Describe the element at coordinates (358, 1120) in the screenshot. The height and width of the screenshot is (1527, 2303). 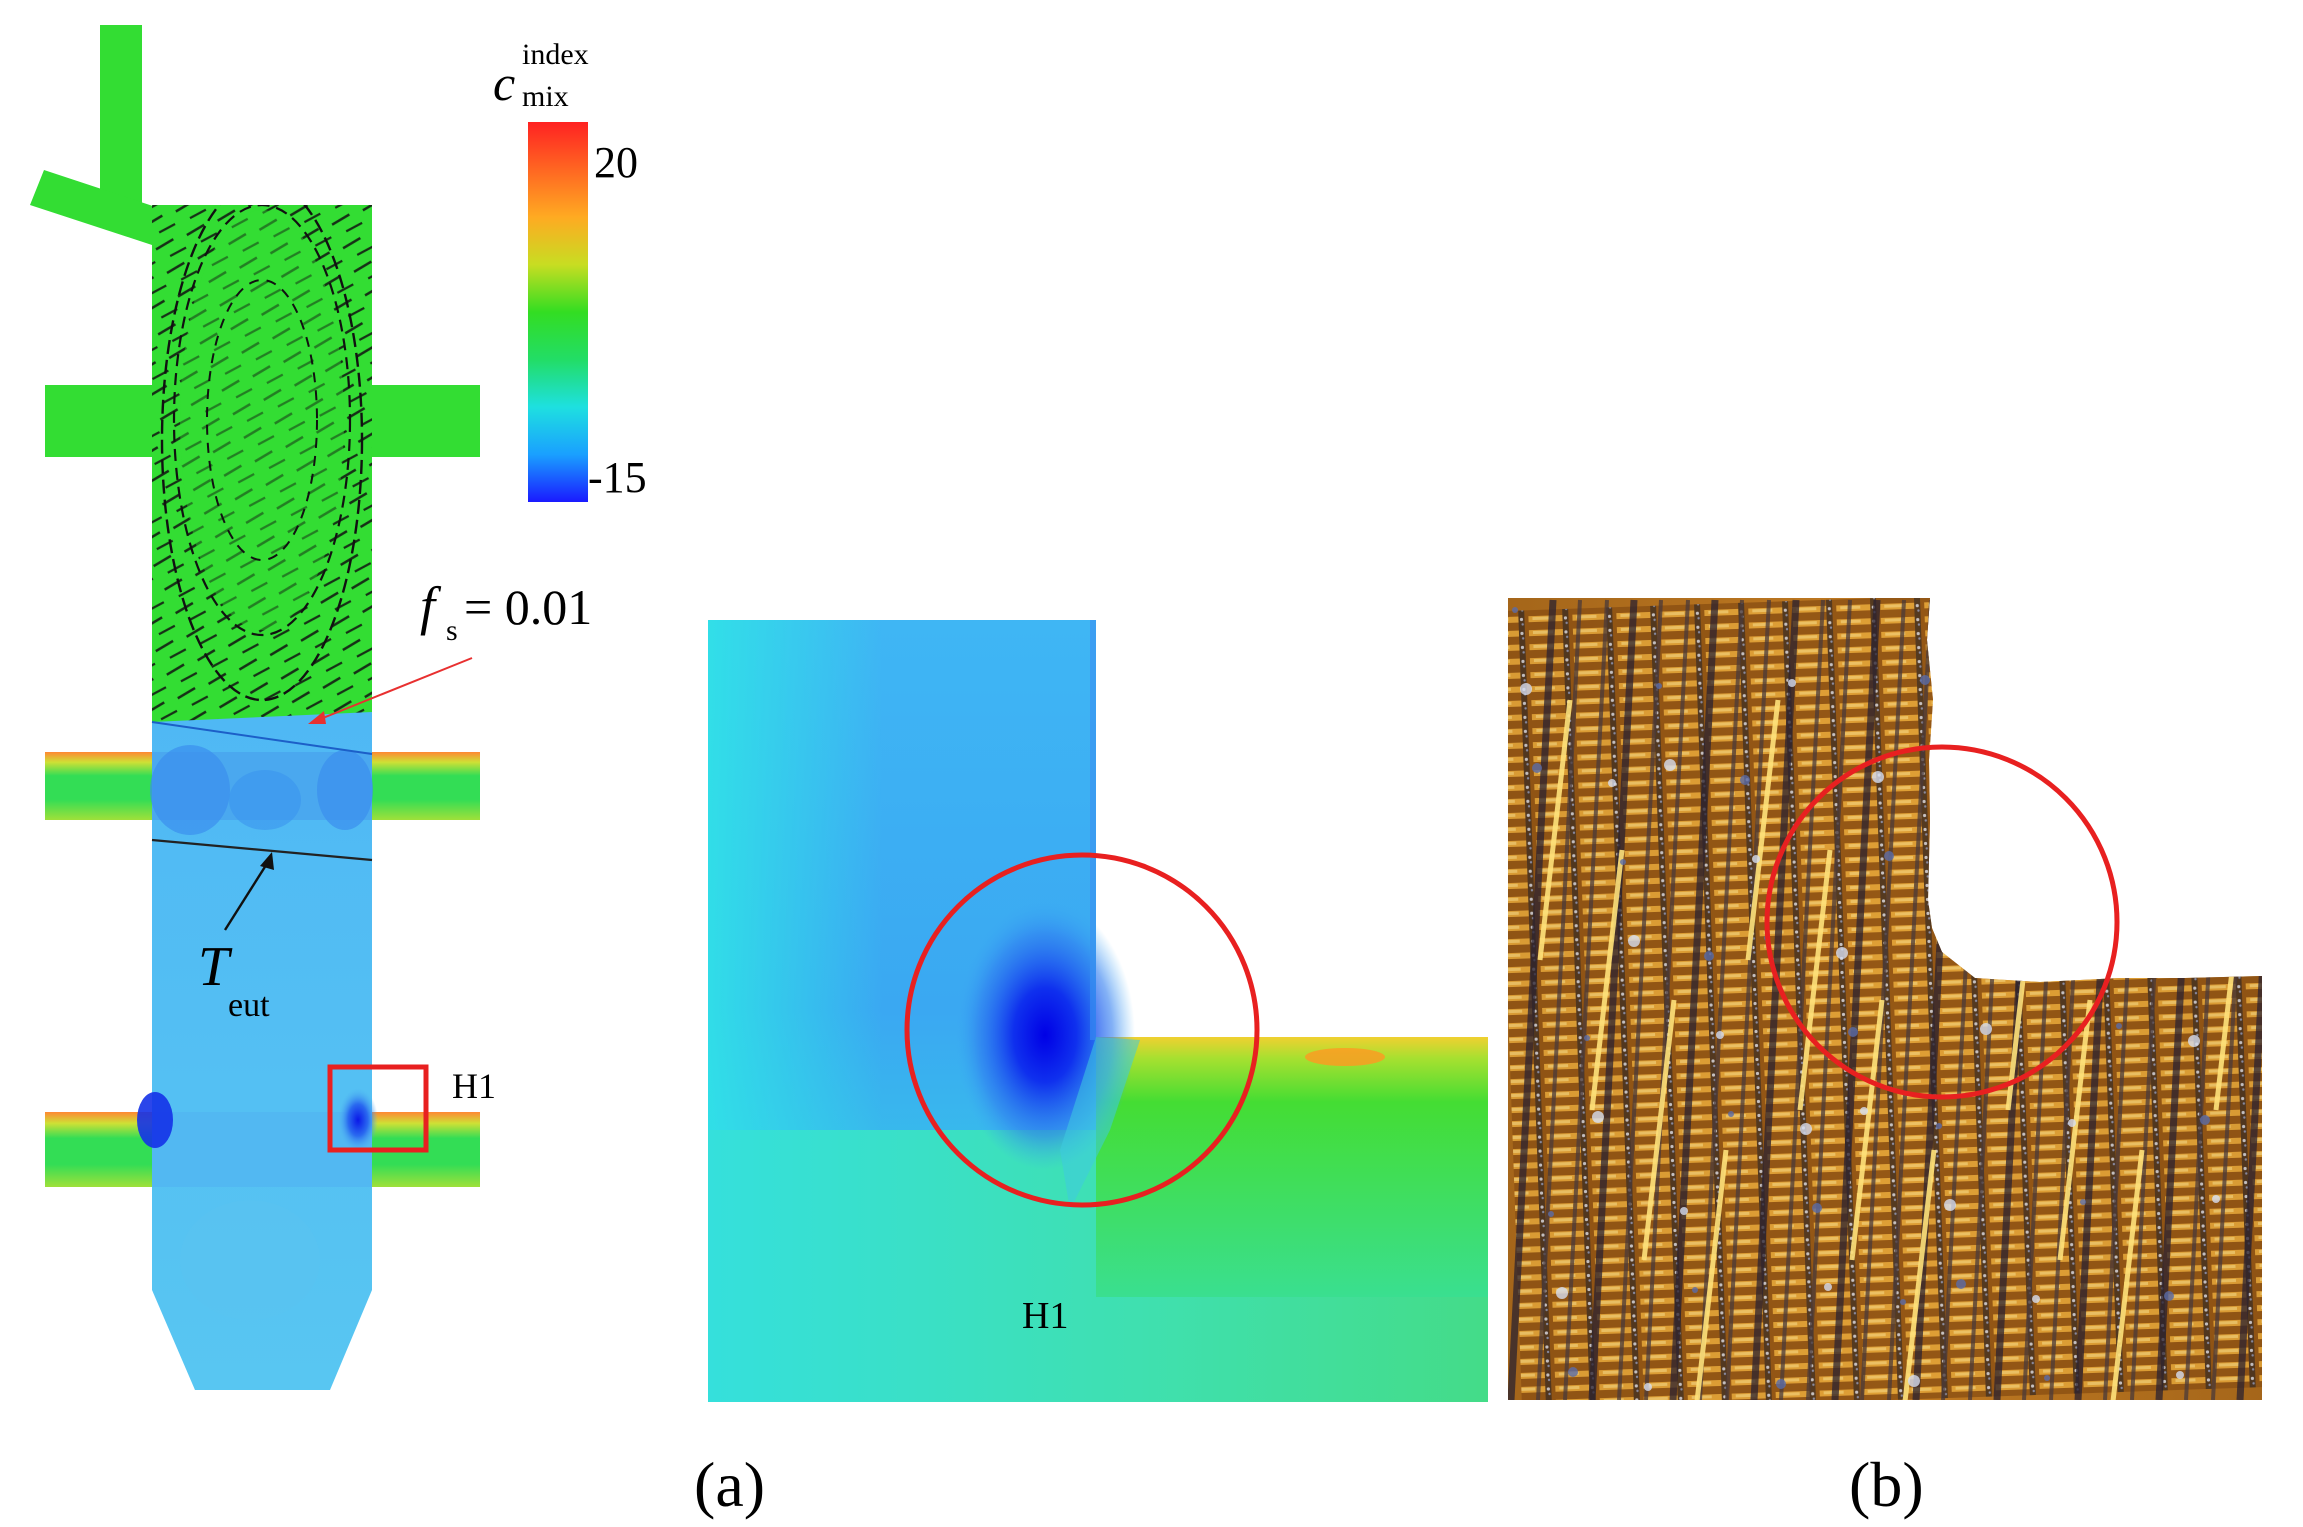
I see `h1-hotspot` at that location.